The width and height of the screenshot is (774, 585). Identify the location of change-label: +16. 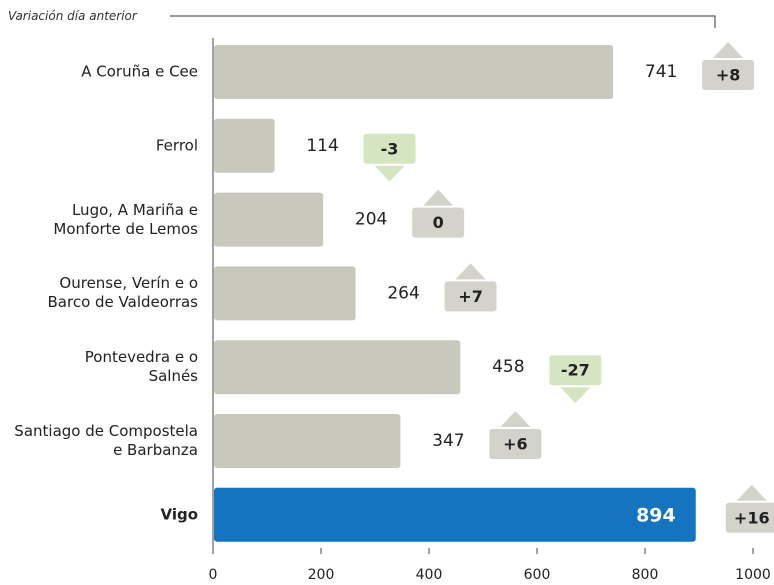
(752, 517).